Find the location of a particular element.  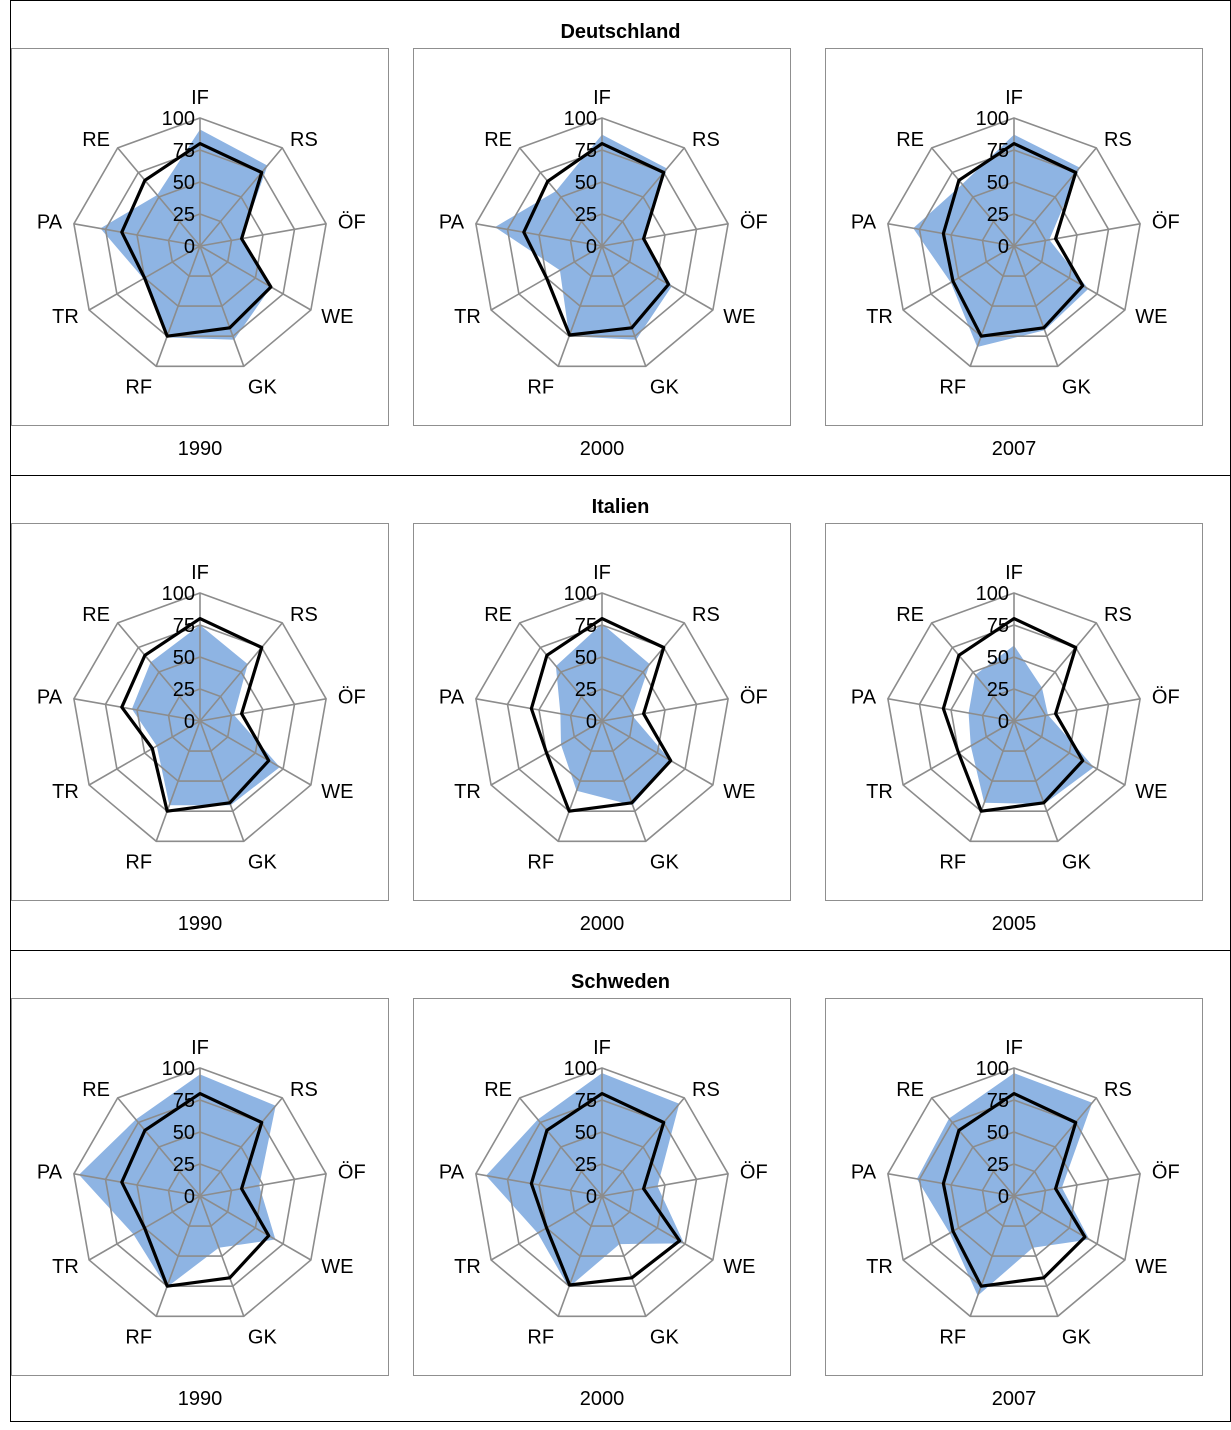

radar-panel-italien-1990: 0 25 50 75 100 IF RS ÖF WE GK RF TR PA RE is located at coordinates (200, 712).